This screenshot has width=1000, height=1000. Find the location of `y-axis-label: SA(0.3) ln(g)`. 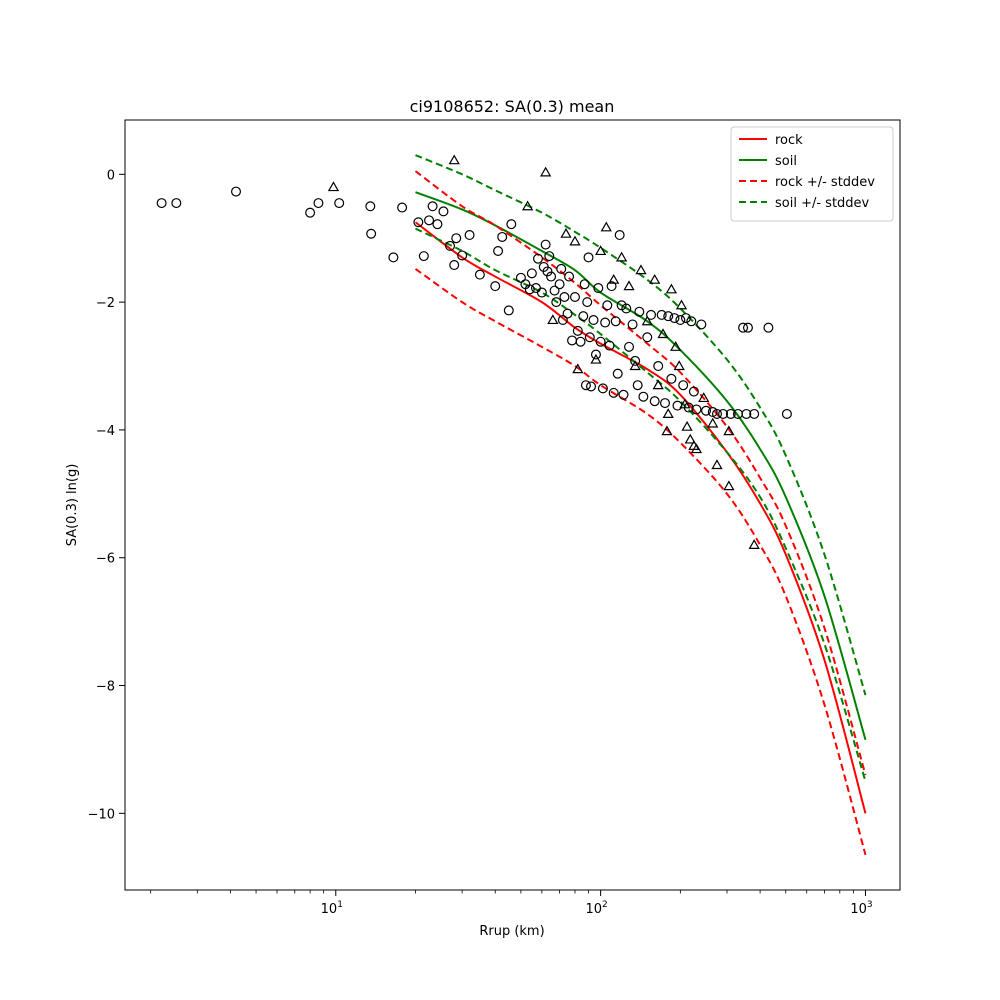

y-axis-label: SA(0.3) ln(g) is located at coordinates (72, 505).